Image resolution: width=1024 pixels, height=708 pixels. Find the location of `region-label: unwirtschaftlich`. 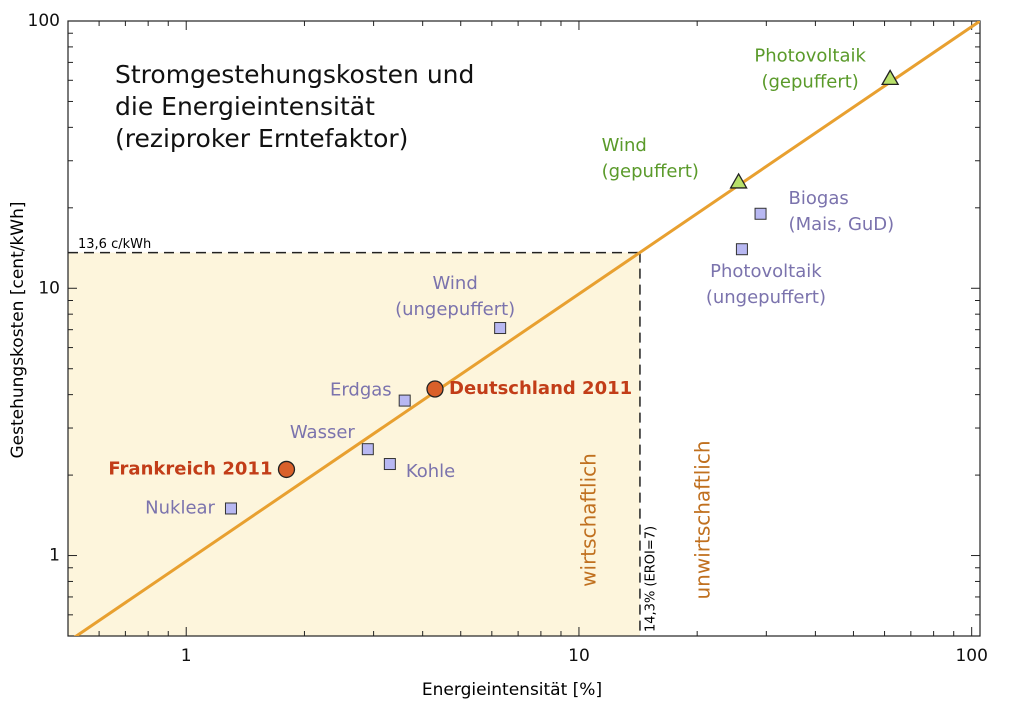

region-label: unwirtschaftlich is located at coordinates (702, 520).